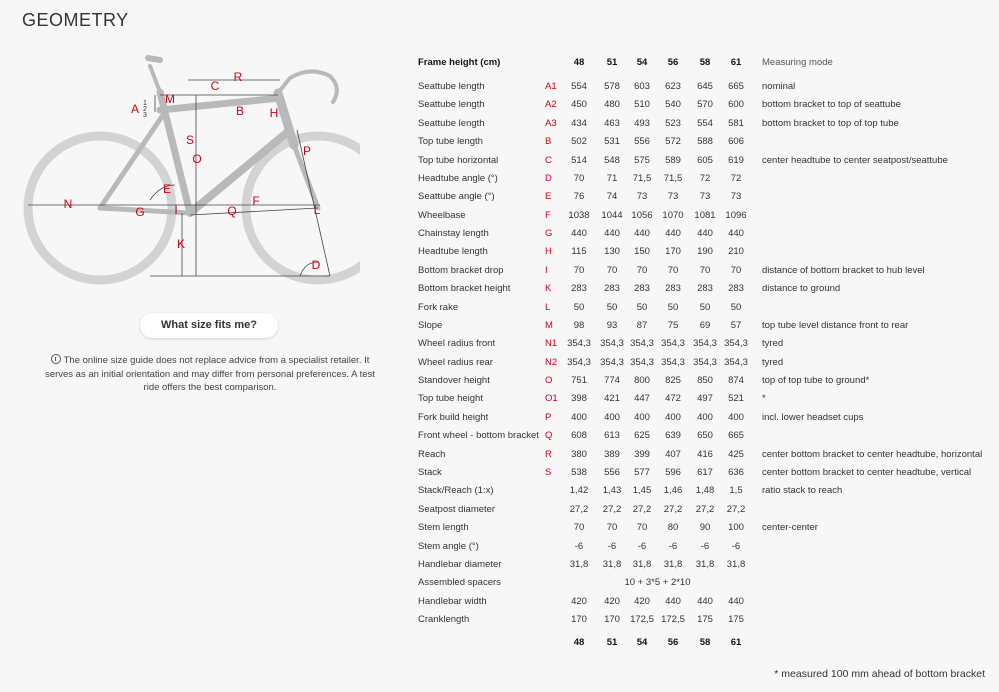 The height and width of the screenshot is (692, 999). Describe the element at coordinates (736, 528) in the screenshot. I see `row-value: 100` at that location.